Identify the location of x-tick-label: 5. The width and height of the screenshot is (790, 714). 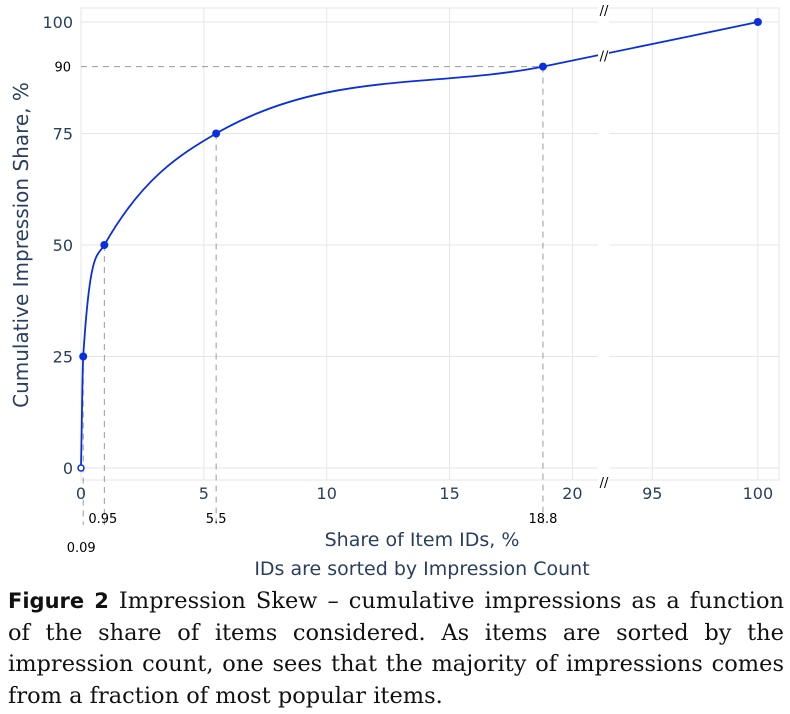
(204, 493).